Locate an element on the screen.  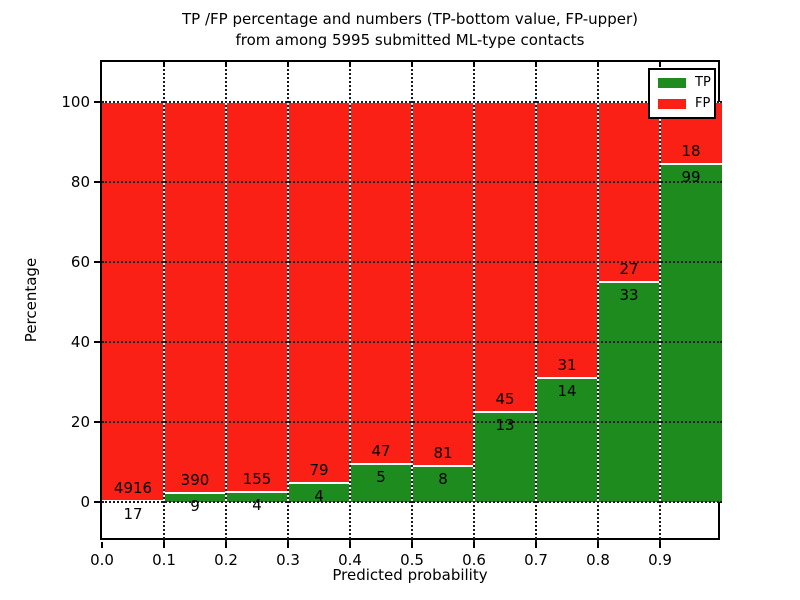
x-tick-label: 0.1 is located at coordinates (164, 560).